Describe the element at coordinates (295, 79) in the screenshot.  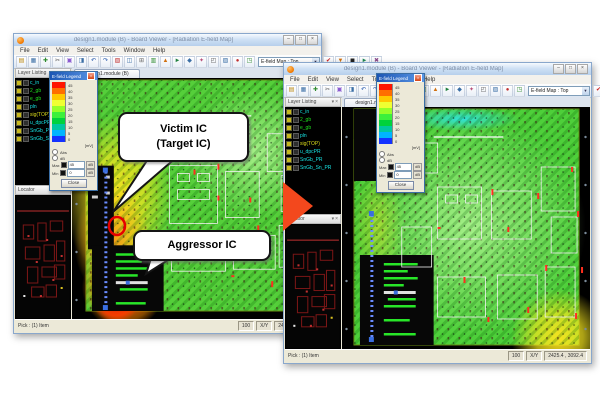
I see `menu-item: File` at that location.